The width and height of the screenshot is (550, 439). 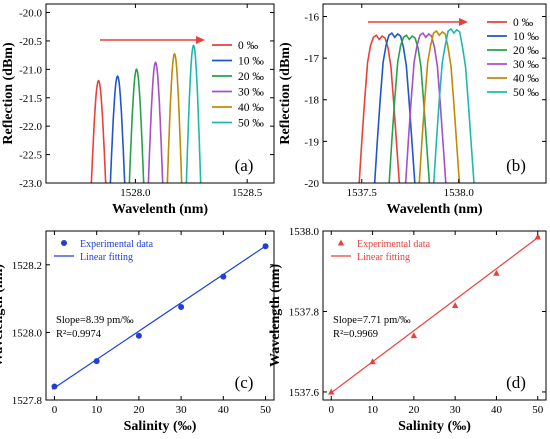 What do you see at coordinates (30, 127) in the screenshot?
I see `y-tick-label: -22.0` at bounding box center [30, 127].